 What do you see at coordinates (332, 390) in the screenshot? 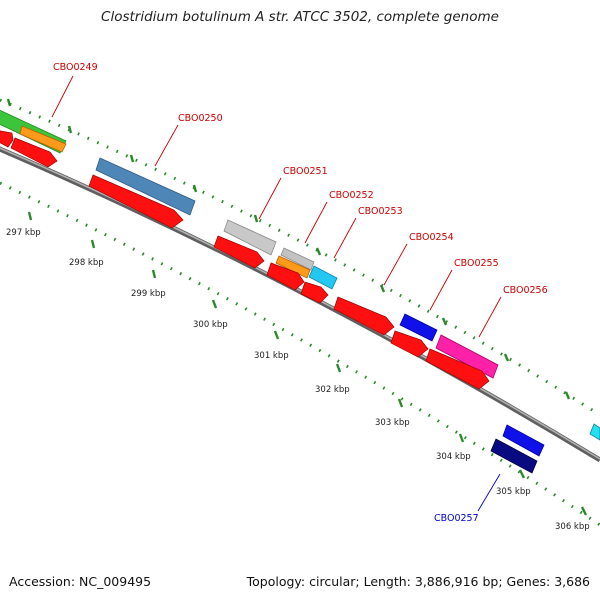
I see `kbp-label: 302 kbp` at bounding box center [332, 390].